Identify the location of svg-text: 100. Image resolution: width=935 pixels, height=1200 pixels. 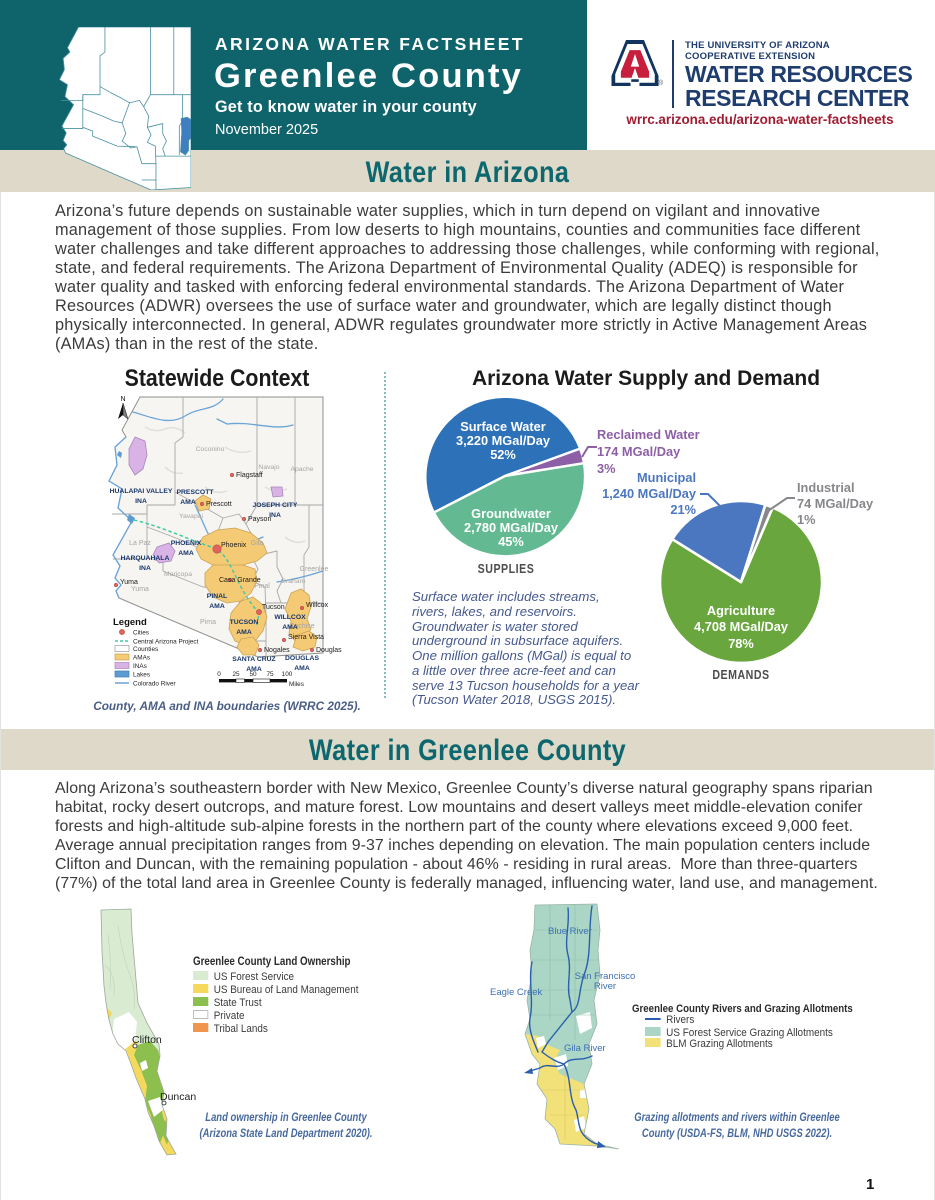
(287, 674).